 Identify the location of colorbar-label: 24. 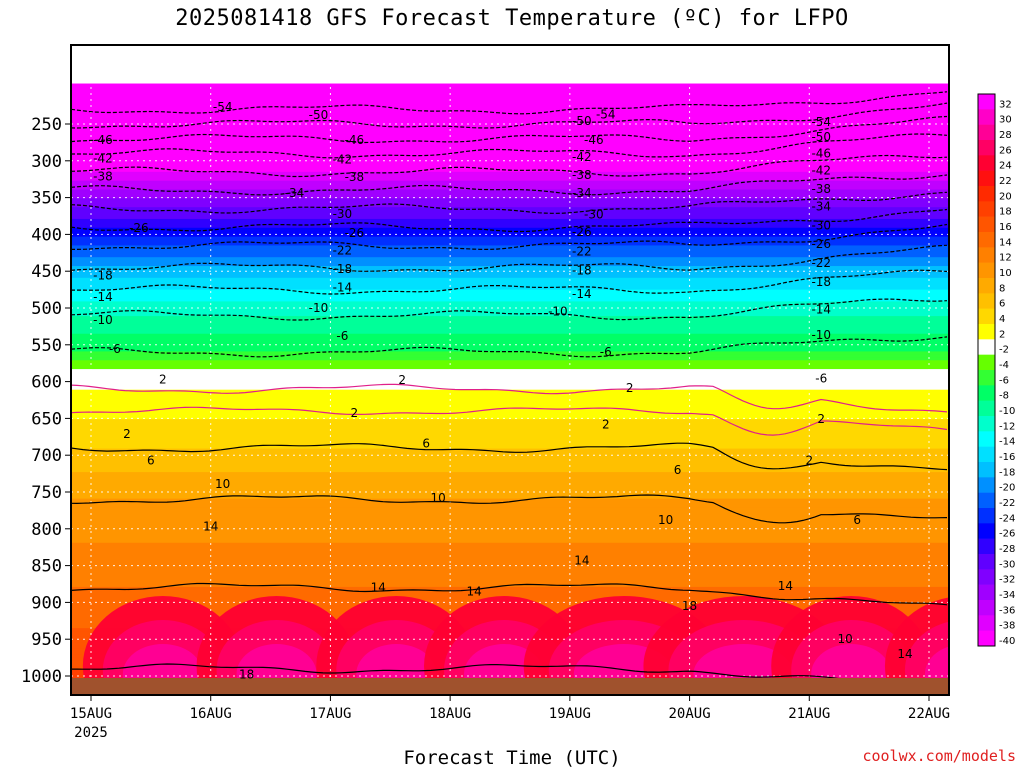
(1005, 166).